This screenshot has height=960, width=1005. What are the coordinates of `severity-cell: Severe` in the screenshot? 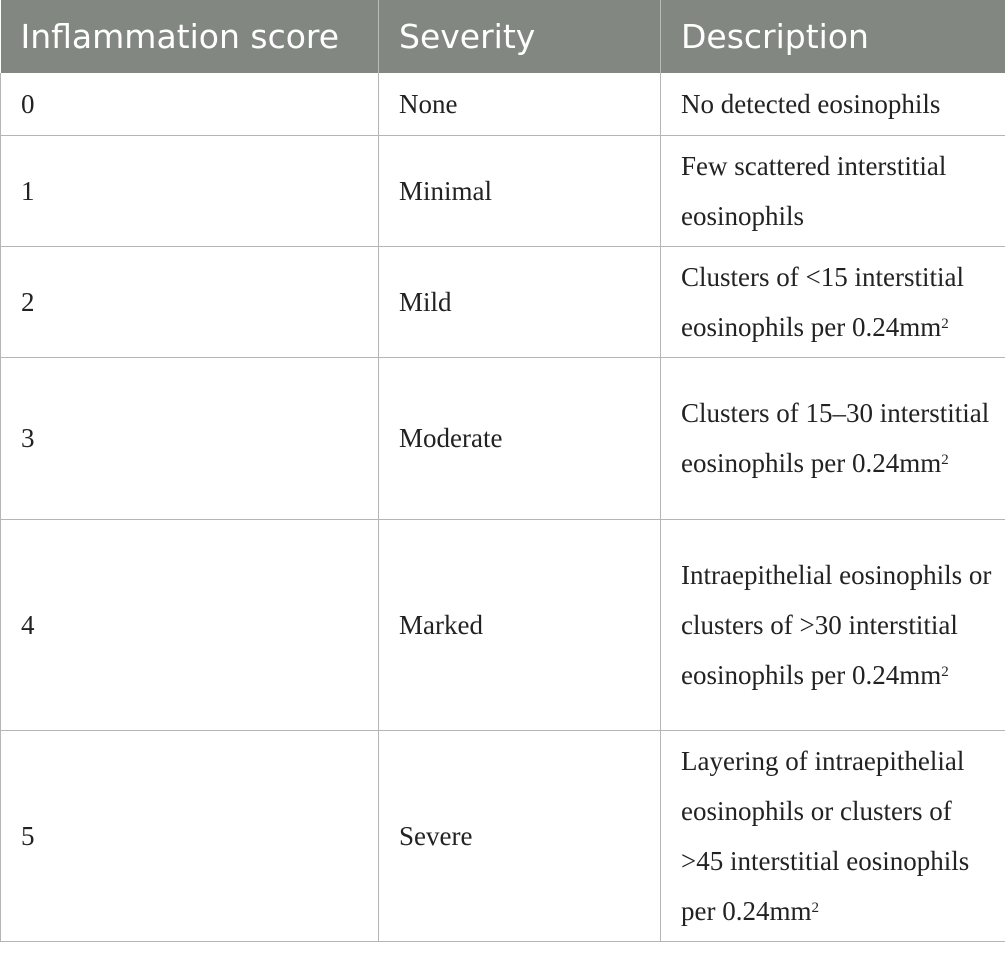 It's located at (519, 836).